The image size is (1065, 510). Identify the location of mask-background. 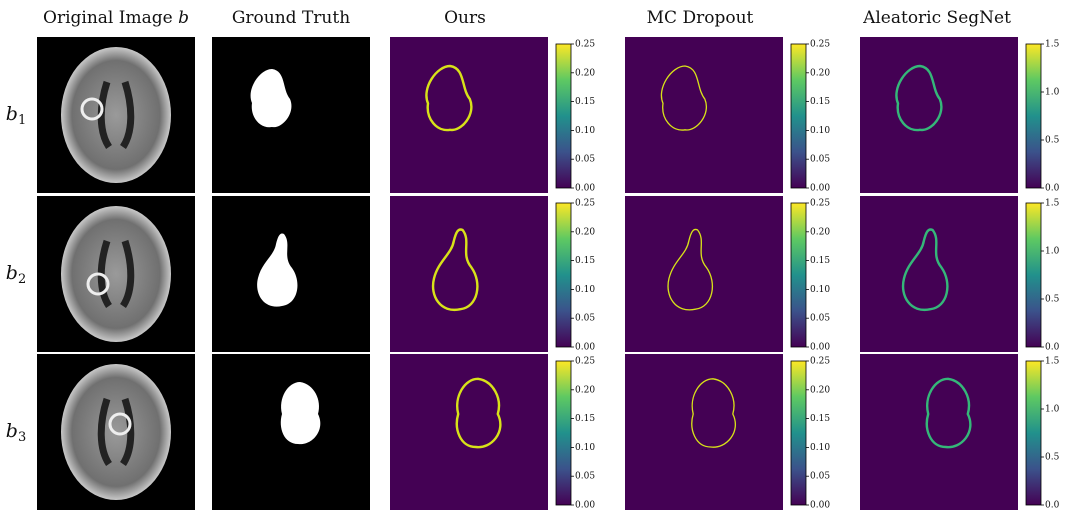
(291, 115).